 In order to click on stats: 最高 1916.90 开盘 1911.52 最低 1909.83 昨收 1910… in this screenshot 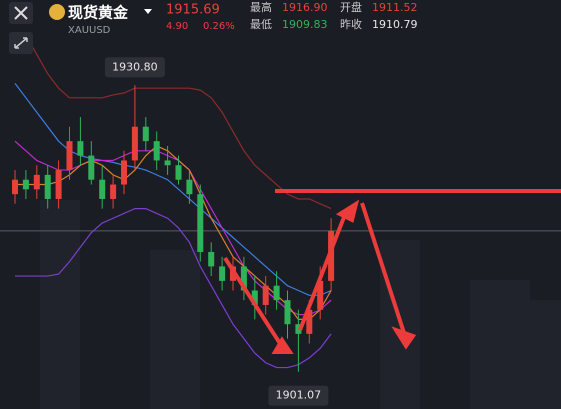, I will do `click(334, 15)`.